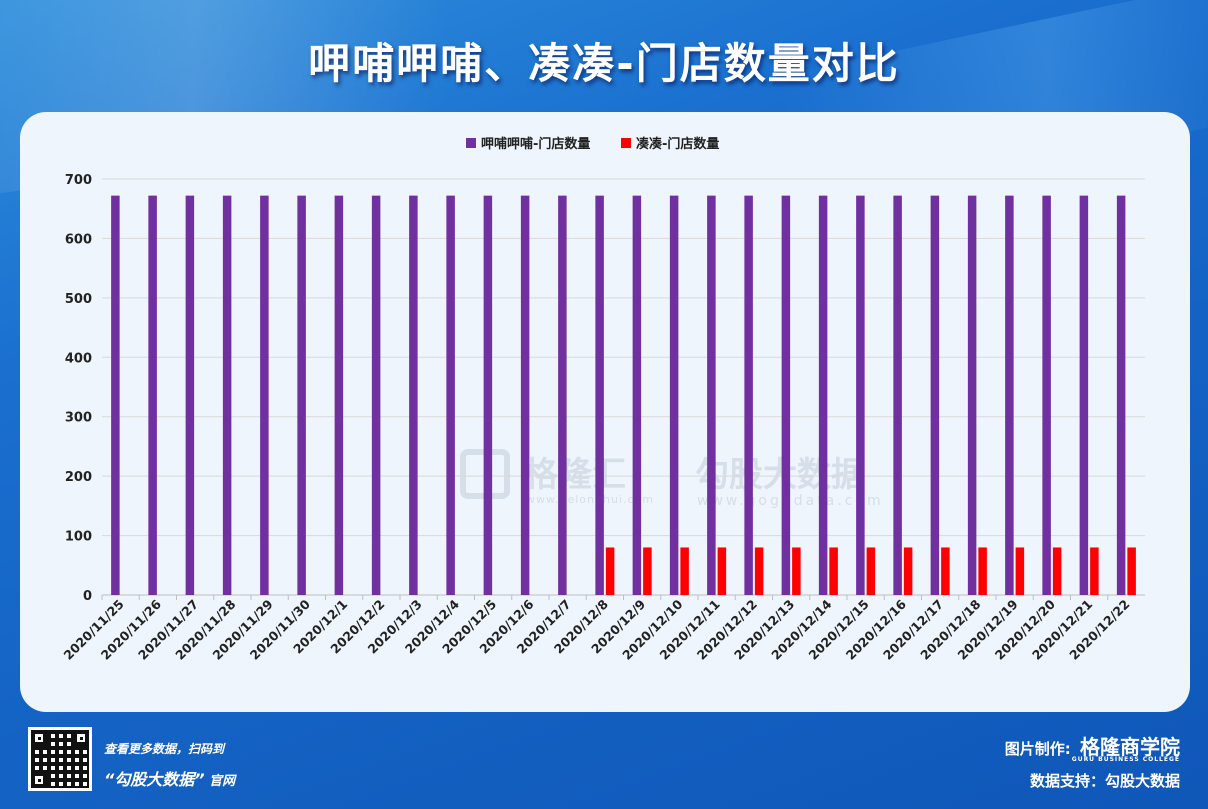 The width and height of the screenshot is (1208, 809). Describe the element at coordinates (78, 537) in the screenshot. I see `y-tick-label: 100` at that location.